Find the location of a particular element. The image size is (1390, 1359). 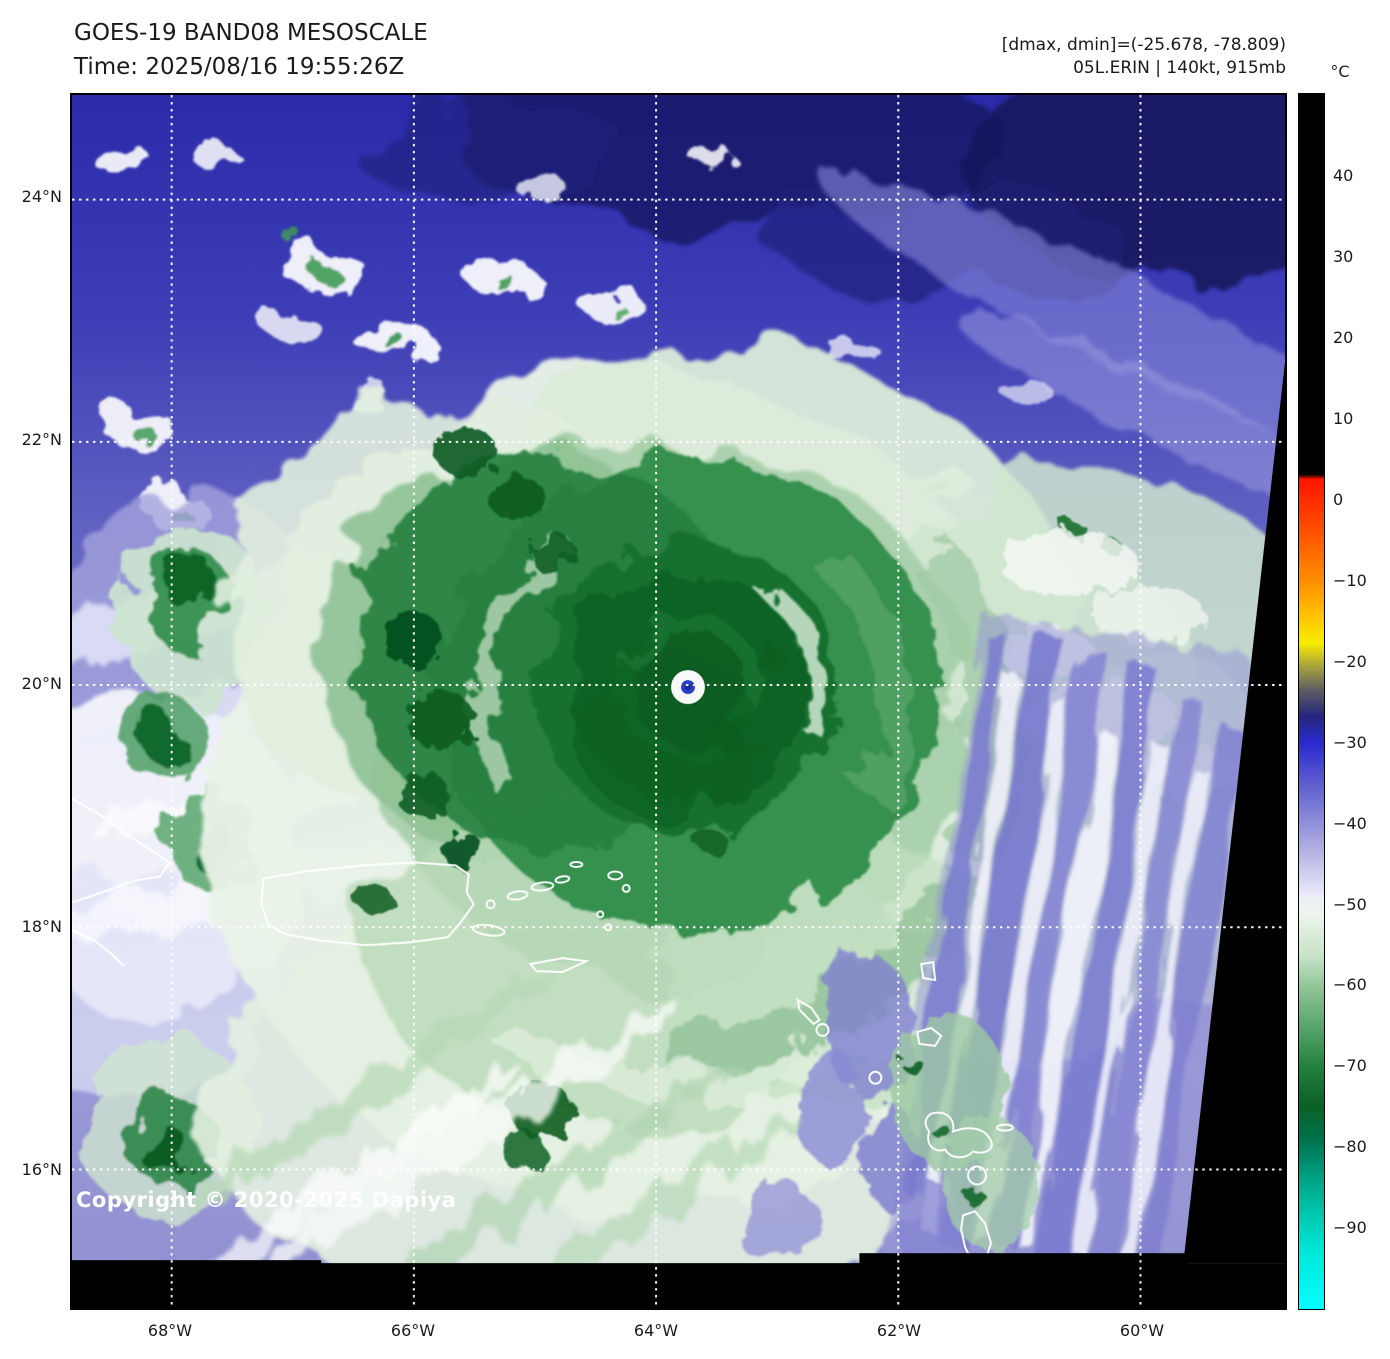

coastline-vieques is located at coordinates (488, 930).